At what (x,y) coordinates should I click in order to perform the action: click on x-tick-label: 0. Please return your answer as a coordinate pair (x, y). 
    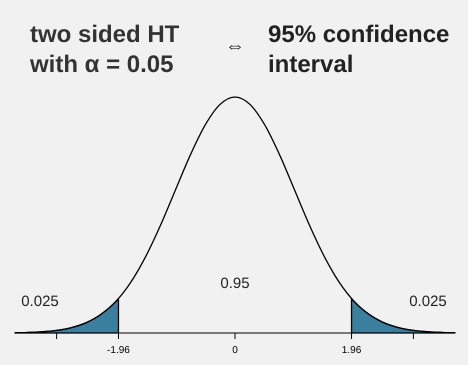
    Looking at the image, I should click on (235, 350).